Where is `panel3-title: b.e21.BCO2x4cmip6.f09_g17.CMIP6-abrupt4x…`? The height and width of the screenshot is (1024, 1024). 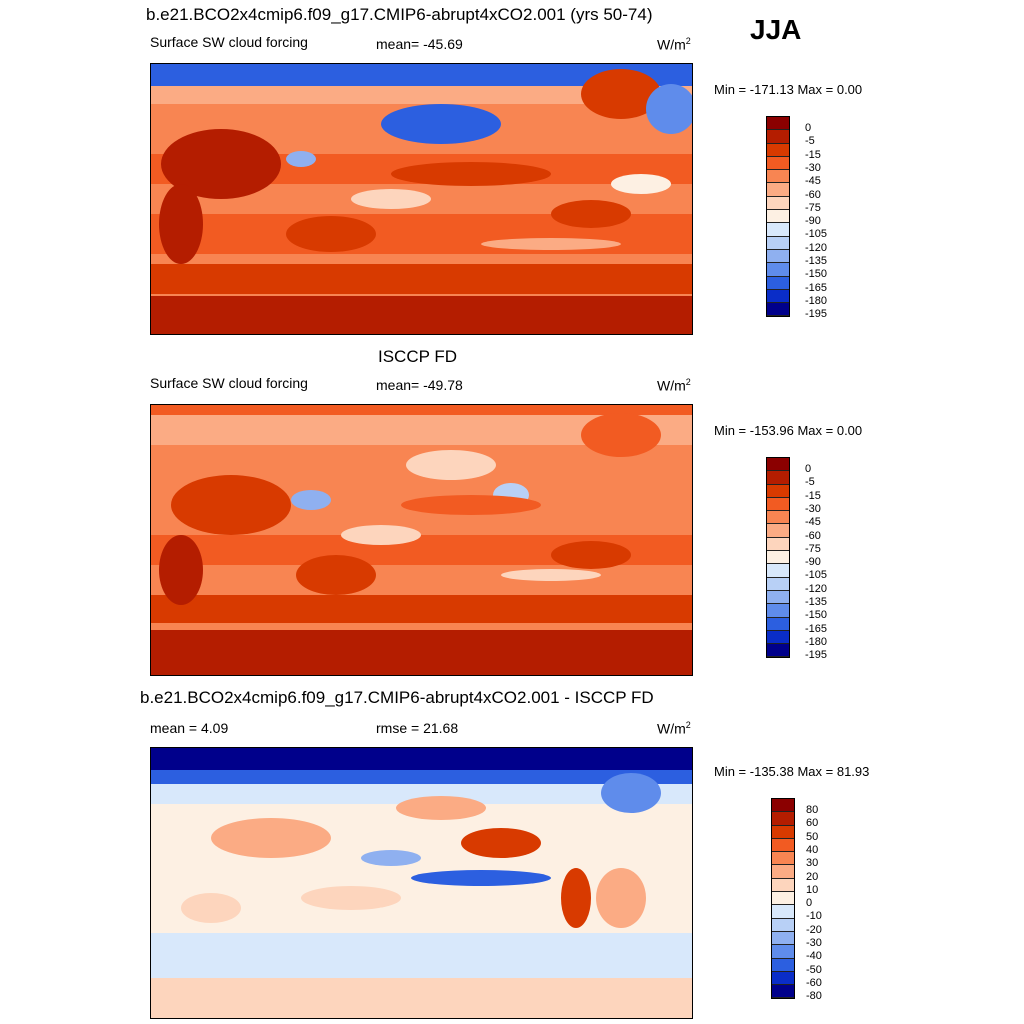
panel3-title: b.e21.BCO2x4cmip6.f09_g17.CMIP6-abrupt4x… is located at coordinates (397, 697).